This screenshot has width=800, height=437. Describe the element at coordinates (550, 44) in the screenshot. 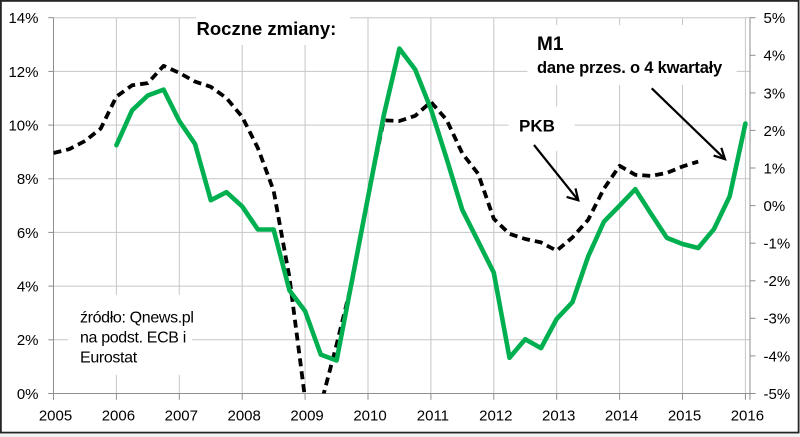

I see `svg-text: M1` at that location.